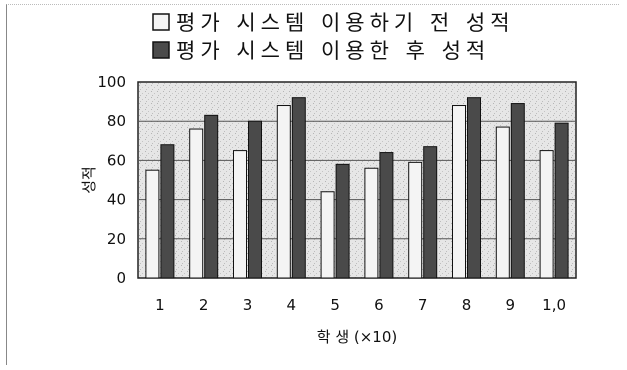 Image resolution: width=627 pixels, height=370 pixels. Describe the element at coordinates (357, 337) in the screenshot. I see `x-axis-label: 학 생 (×10)` at that location.